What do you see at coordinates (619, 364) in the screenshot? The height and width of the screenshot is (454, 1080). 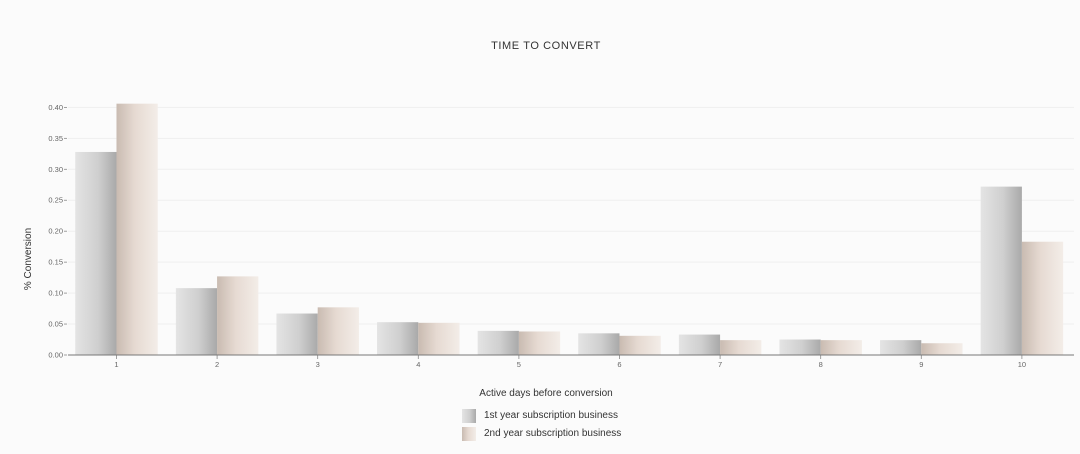 I see `x-tick-label-6: 6` at bounding box center [619, 364].